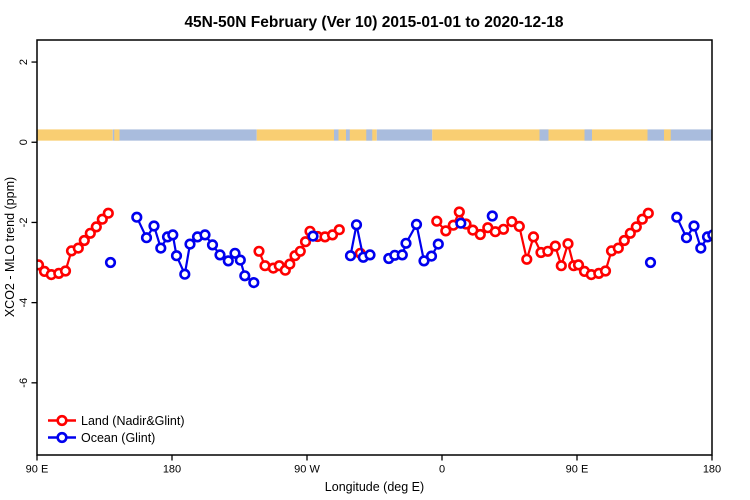 The width and height of the screenshot is (750, 500). I want to click on legend-item-land: Land (Nadir&Glint), so click(116, 421).